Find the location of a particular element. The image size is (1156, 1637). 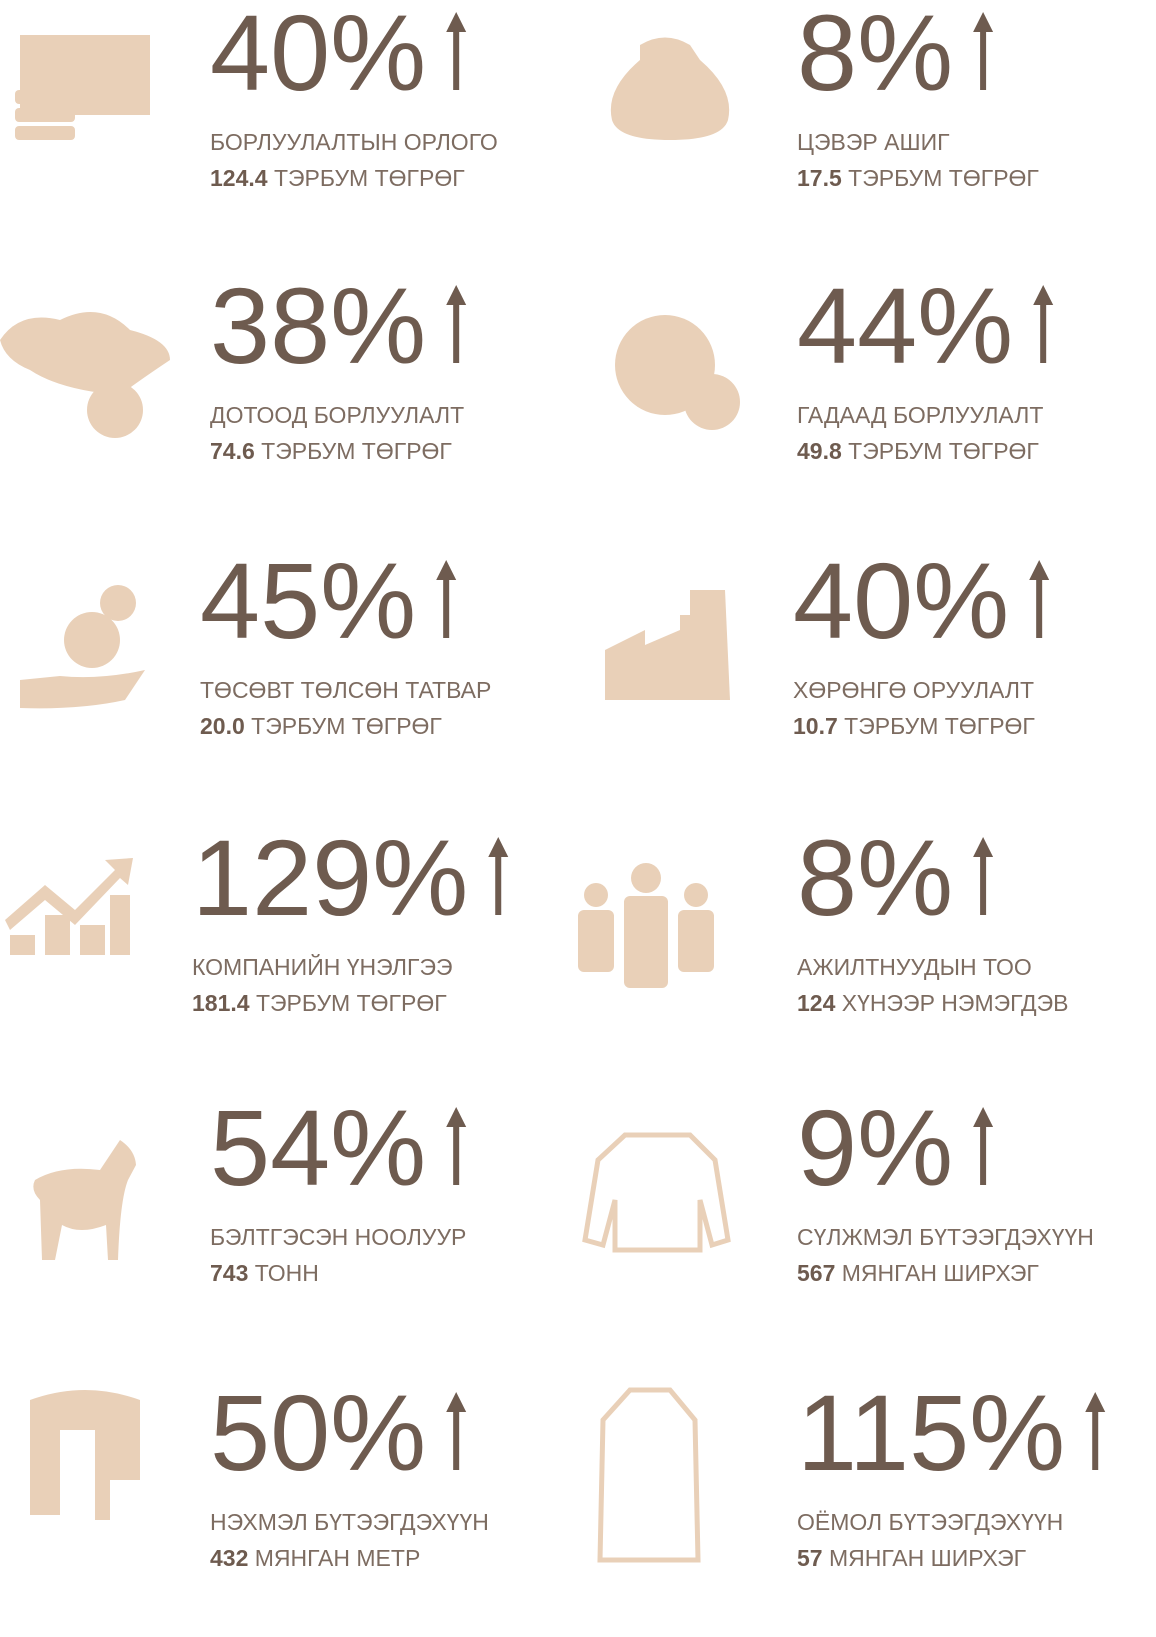

stat-value: 124 ХҮНЭЭР НЭМЭГДЭВ is located at coordinates (933, 1003).